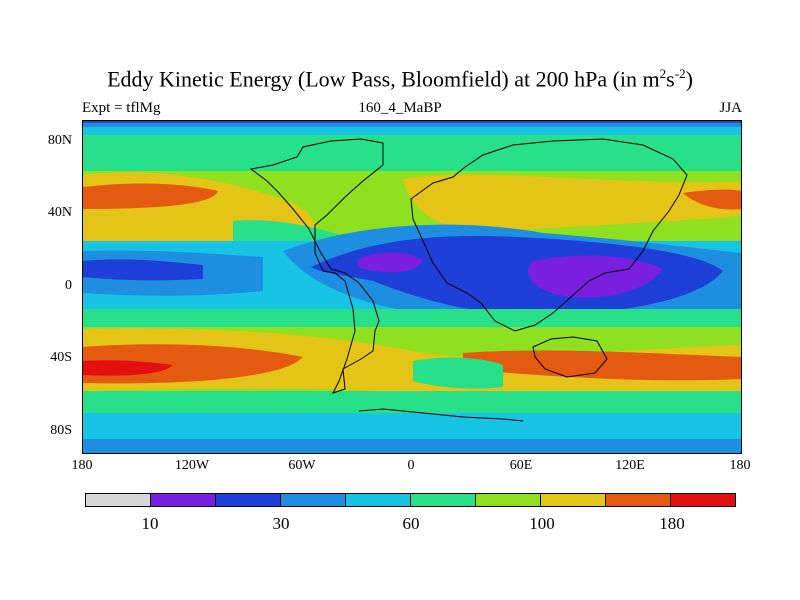 This screenshot has height=600, width=800. Describe the element at coordinates (82, 465) in the screenshot. I see `lon-label-180w: 180` at that location.